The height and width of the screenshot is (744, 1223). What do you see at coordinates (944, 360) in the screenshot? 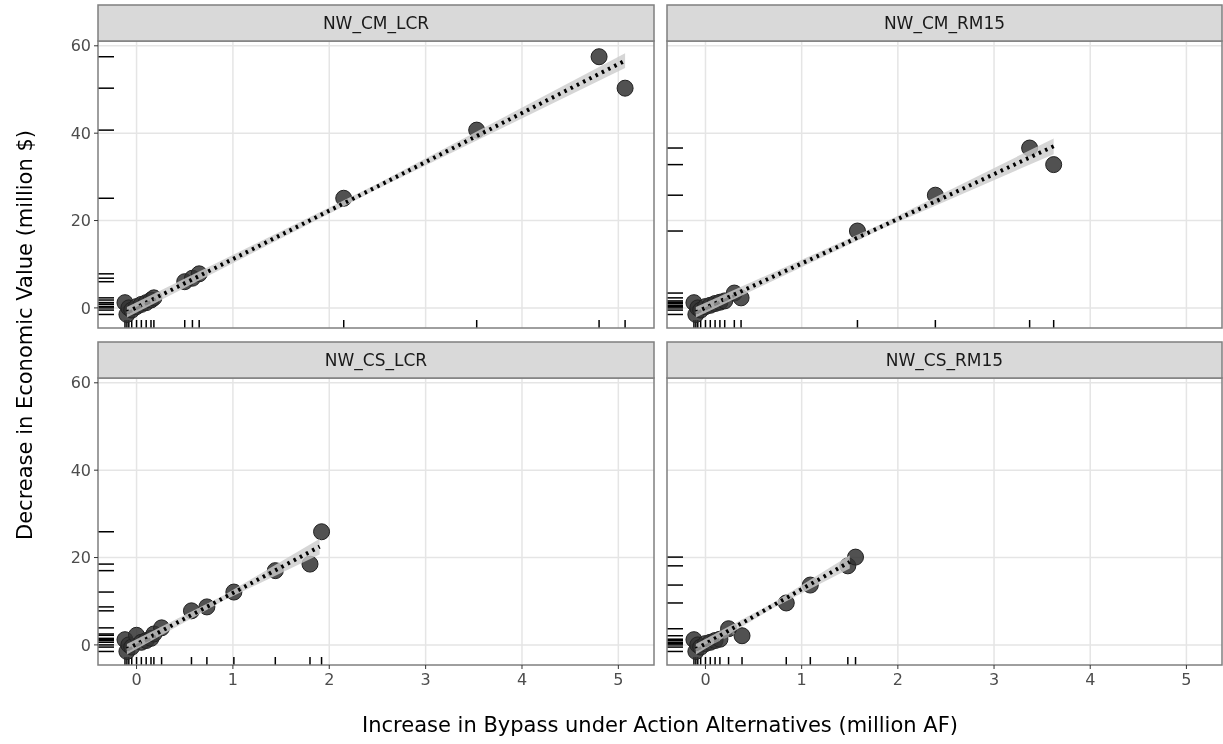
I see `chart-title: NW_CS_RM15` at bounding box center [944, 360].